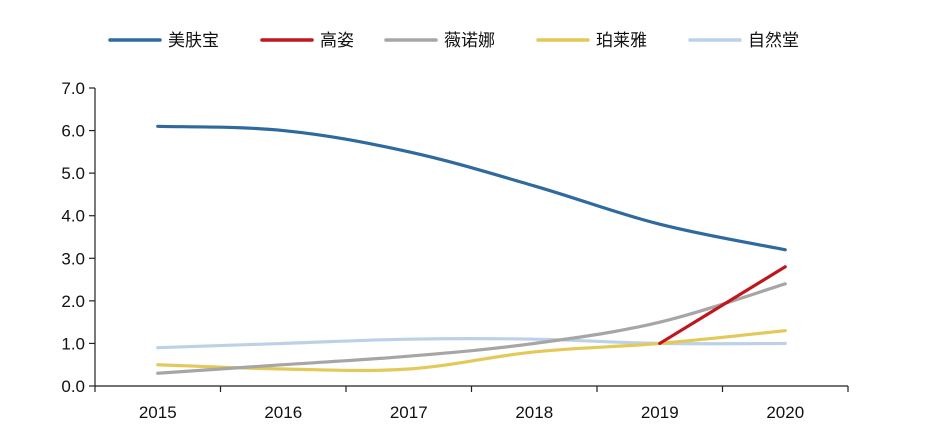 This screenshot has height=435, width=932. Describe the element at coordinates (73, 301) in the screenshot. I see `y-tick-label: 2.0` at that location.